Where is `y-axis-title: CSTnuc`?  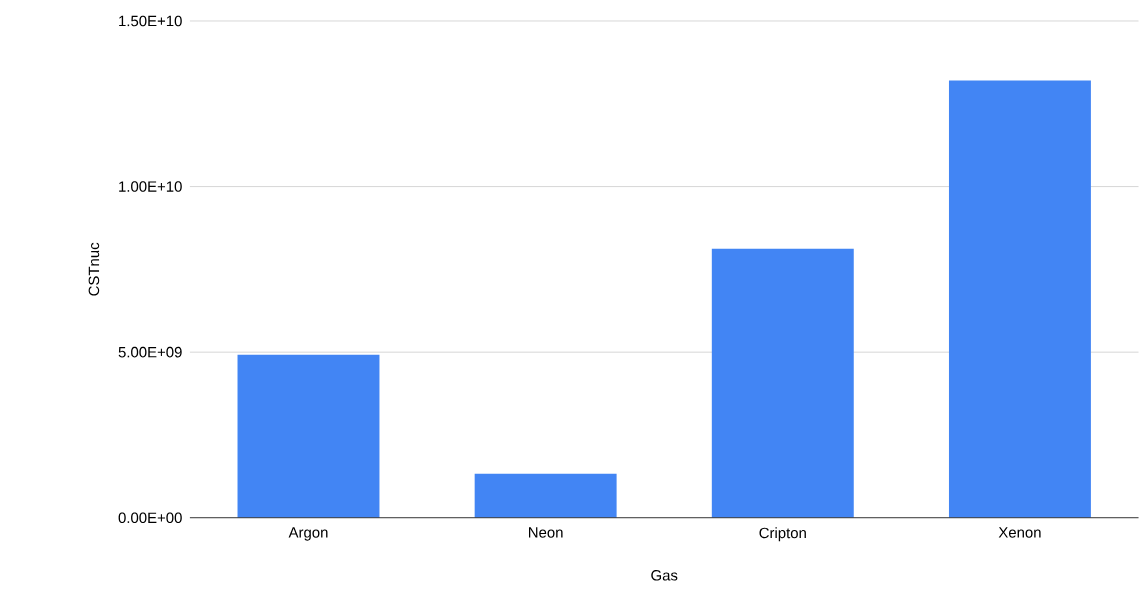
y-axis-title: CSTnuc is located at coordinates (94, 269).